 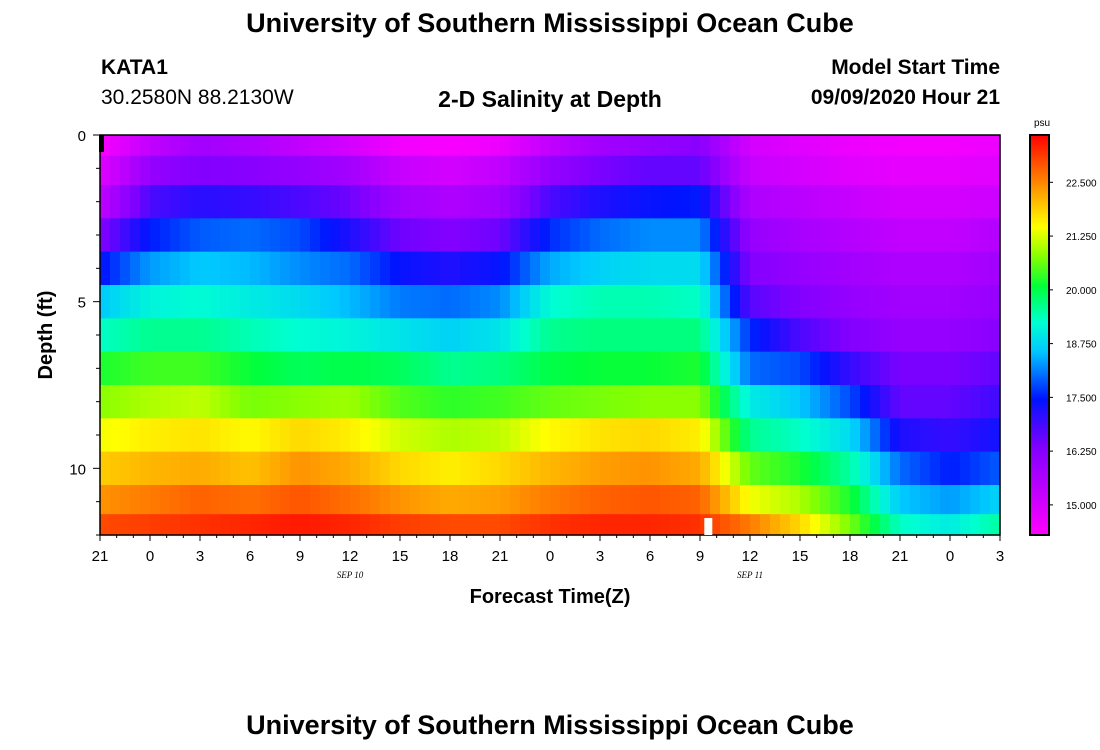 I want to click on colorbar-tick-label: 21.250, so click(x=1081, y=237).